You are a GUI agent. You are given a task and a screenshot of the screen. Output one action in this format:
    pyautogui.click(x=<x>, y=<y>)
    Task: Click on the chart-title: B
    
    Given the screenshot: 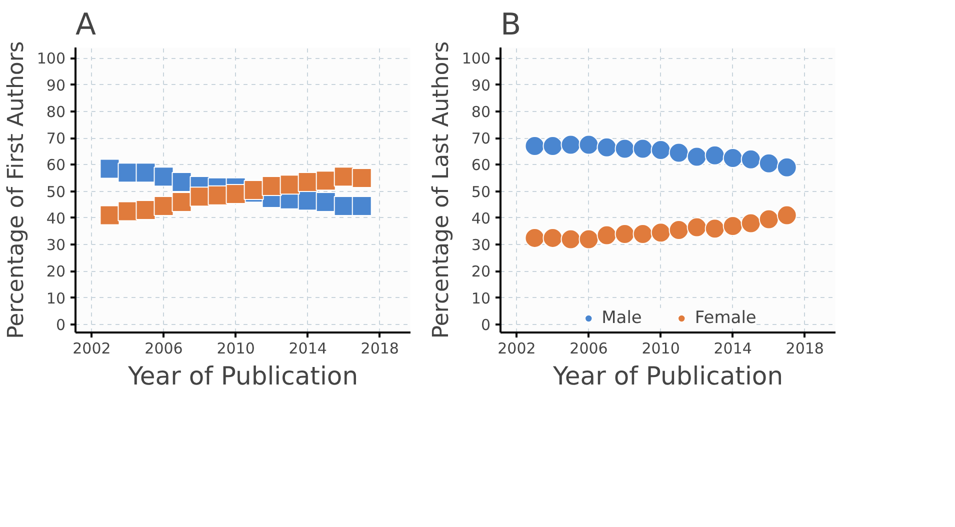 What is the action you would take?
    pyautogui.click(x=511, y=25)
    